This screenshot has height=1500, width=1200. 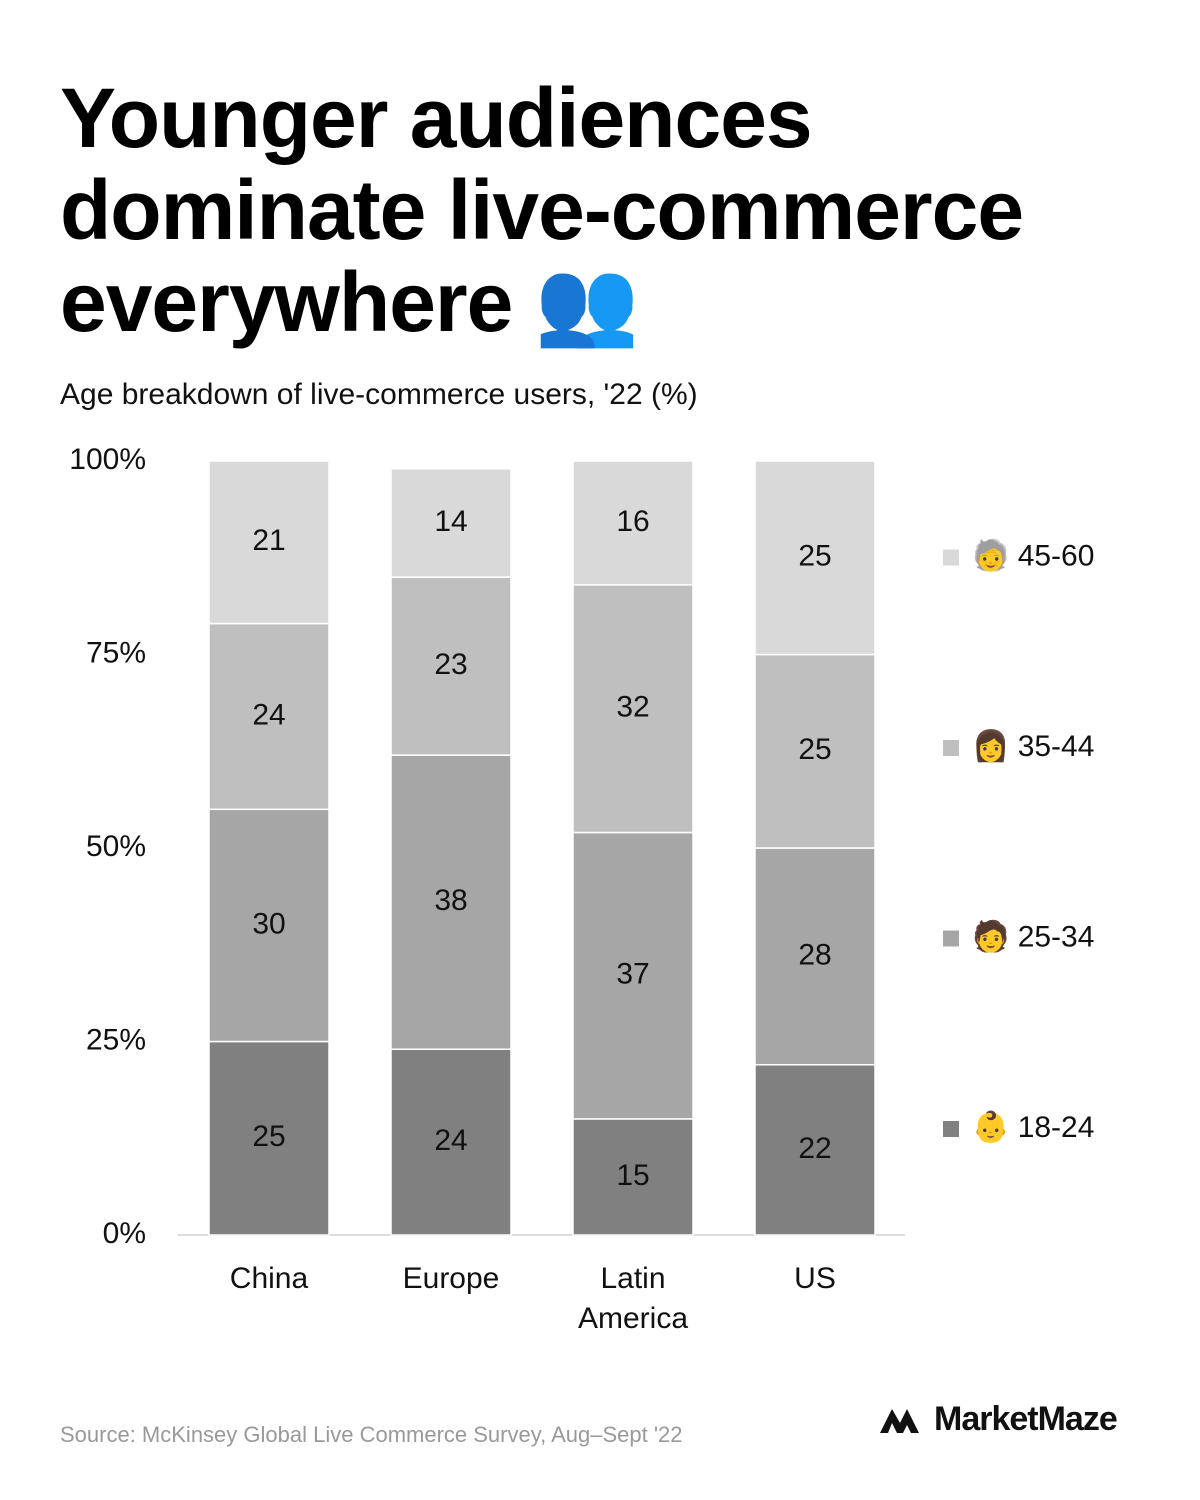 I want to click on data-label: 30, so click(x=268, y=923).